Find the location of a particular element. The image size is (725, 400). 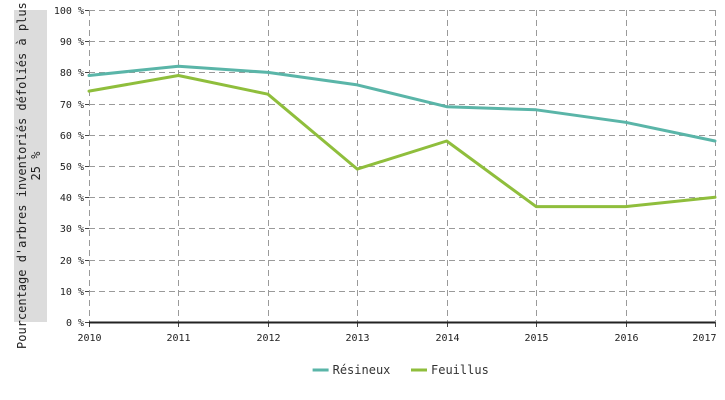

y-tick-label: 30 % is located at coordinates (72, 229).